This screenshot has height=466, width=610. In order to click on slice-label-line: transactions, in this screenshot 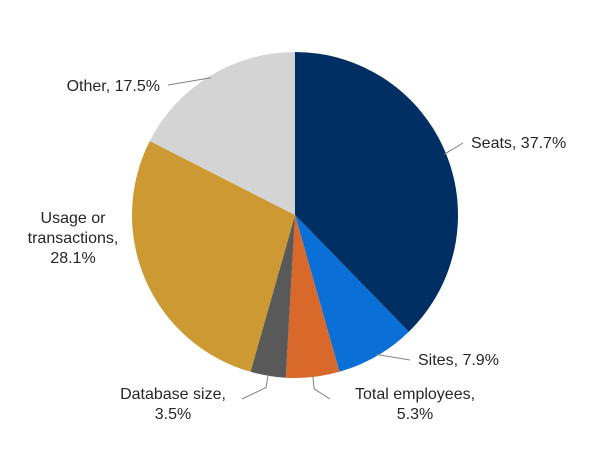, I will do `click(73, 238)`.